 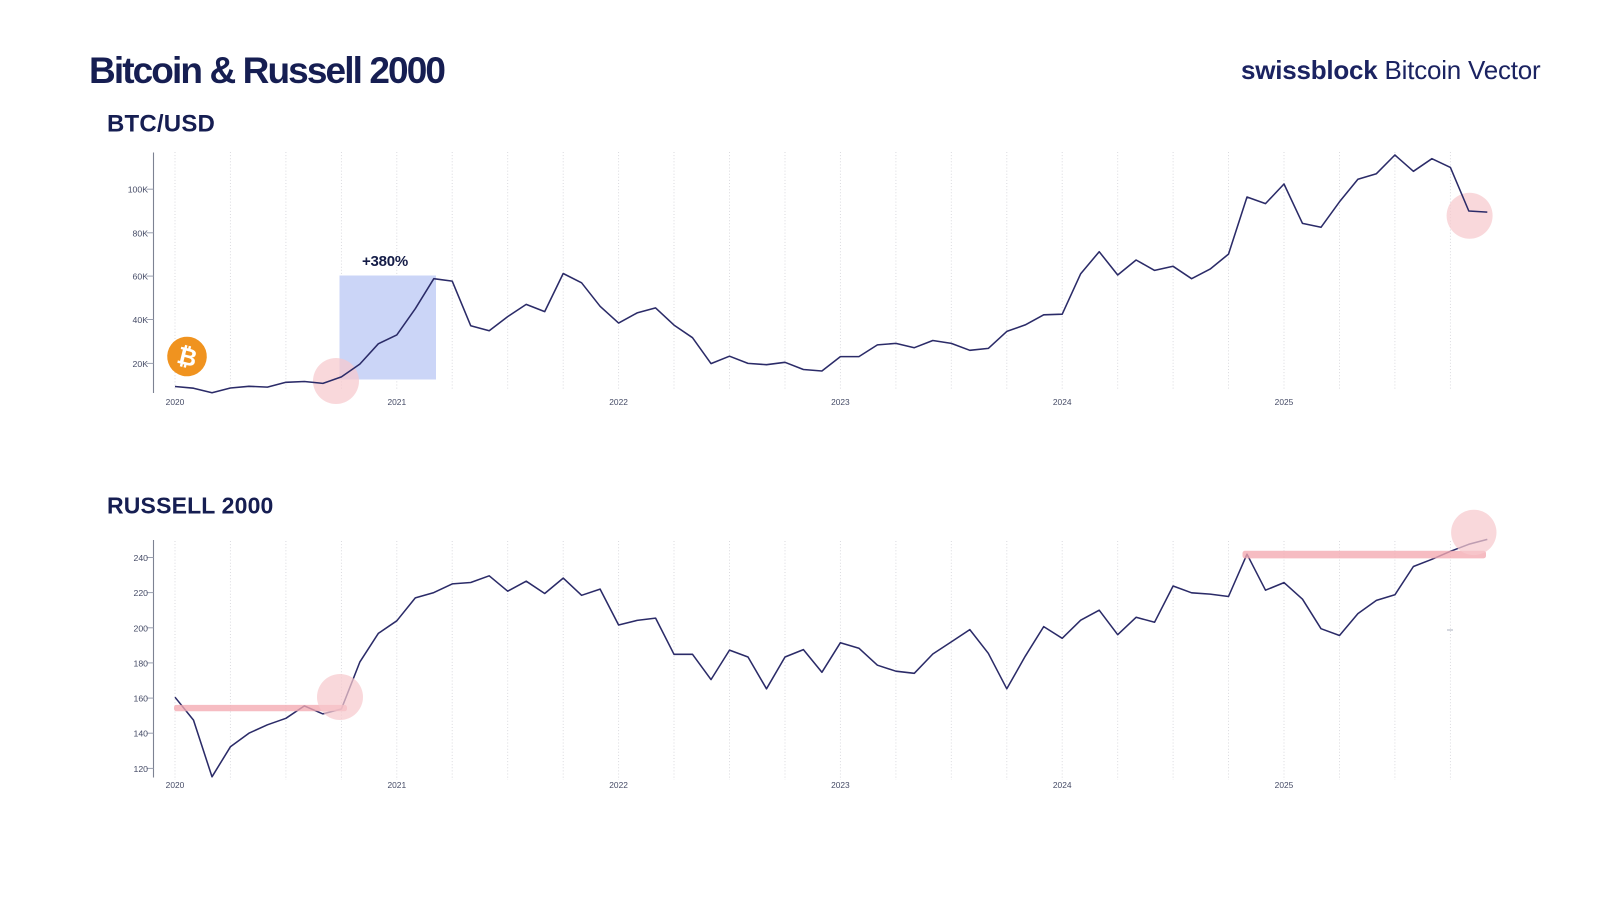 What do you see at coordinates (138, 190) in the screenshot?
I see `svg-text: 100K` at bounding box center [138, 190].